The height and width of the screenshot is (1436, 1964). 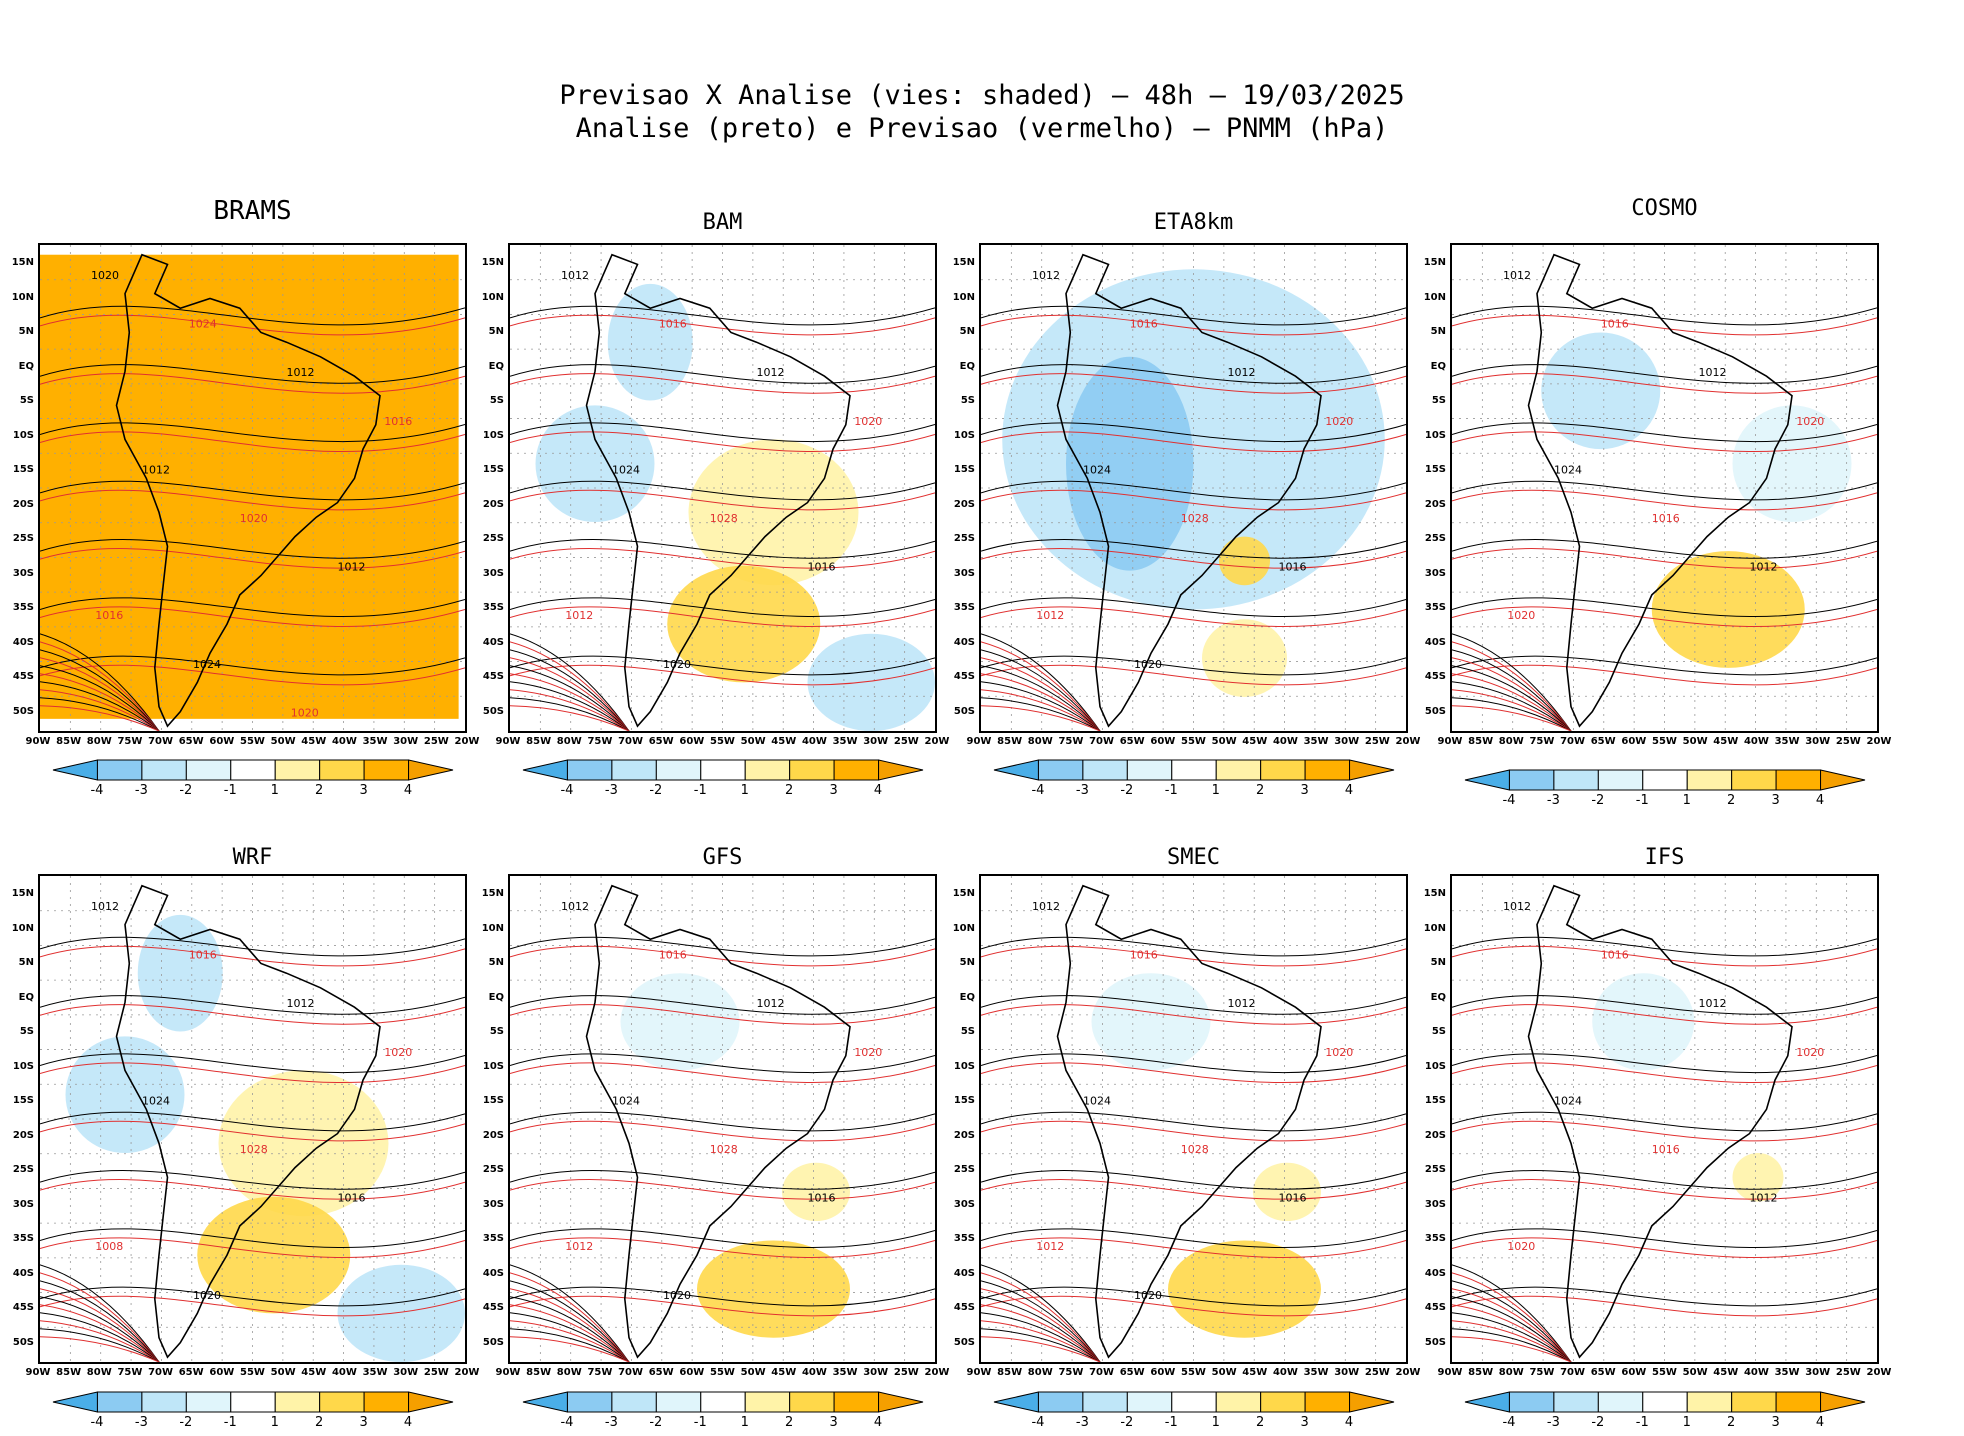 What do you see at coordinates (493, 711) in the screenshot?
I see `lat-tick-label: 50S` at bounding box center [493, 711].